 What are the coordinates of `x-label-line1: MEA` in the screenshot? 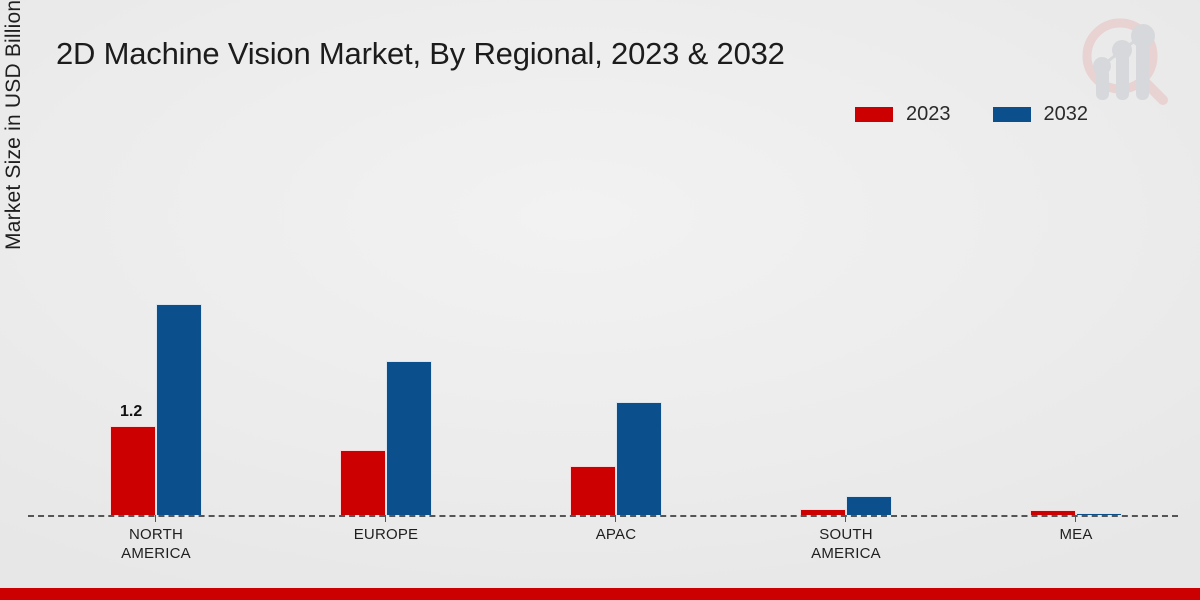 It's located at (1076, 534).